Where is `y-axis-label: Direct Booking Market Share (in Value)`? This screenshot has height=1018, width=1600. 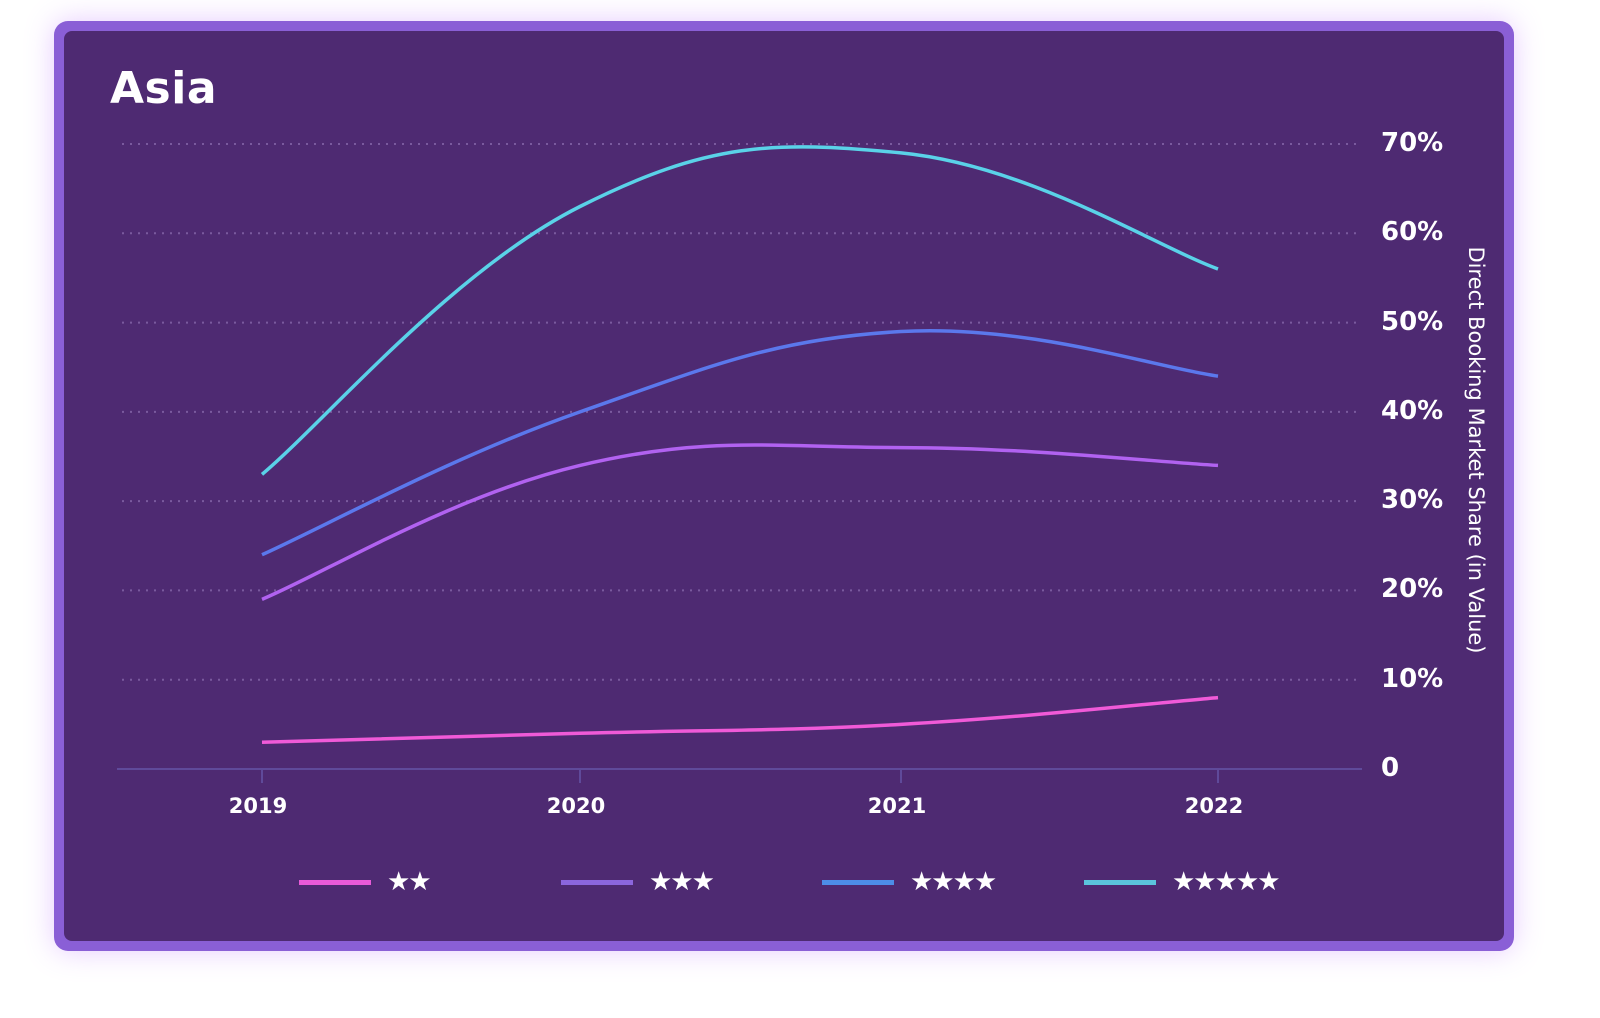
y-axis-label: Direct Booking Market Share (in Value) is located at coordinates (1476, 450).